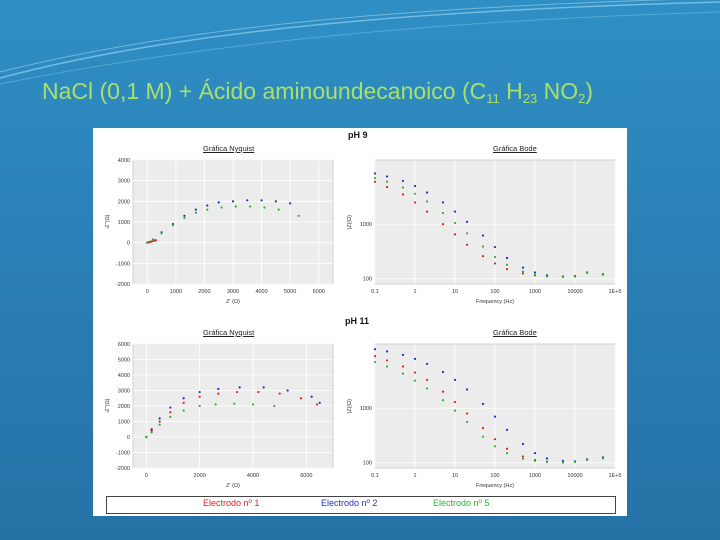 The image size is (720, 540). What do you see at coordinates (306, 476) in the screenshot?
I see `x-tick-label: 6000` at bounding box center [306, 476].